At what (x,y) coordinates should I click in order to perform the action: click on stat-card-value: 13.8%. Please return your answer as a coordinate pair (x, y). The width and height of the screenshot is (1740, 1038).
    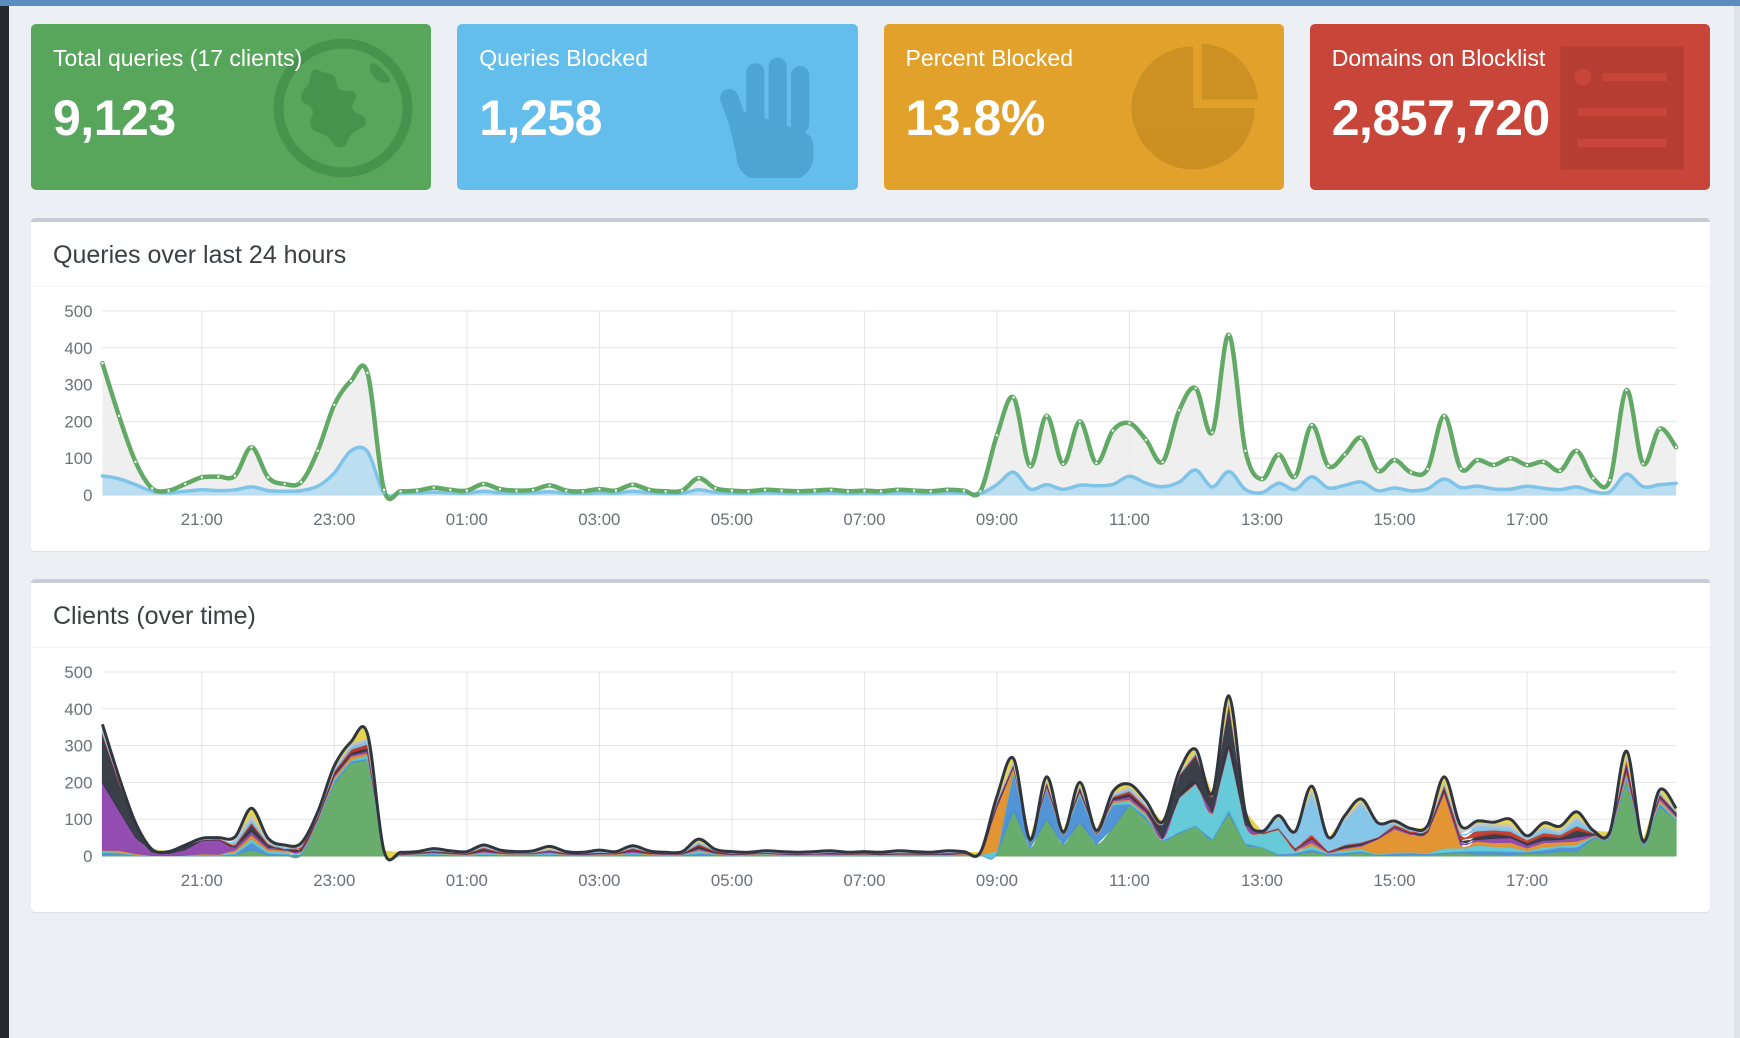
    Looking at the image, I should click on (975, 118).